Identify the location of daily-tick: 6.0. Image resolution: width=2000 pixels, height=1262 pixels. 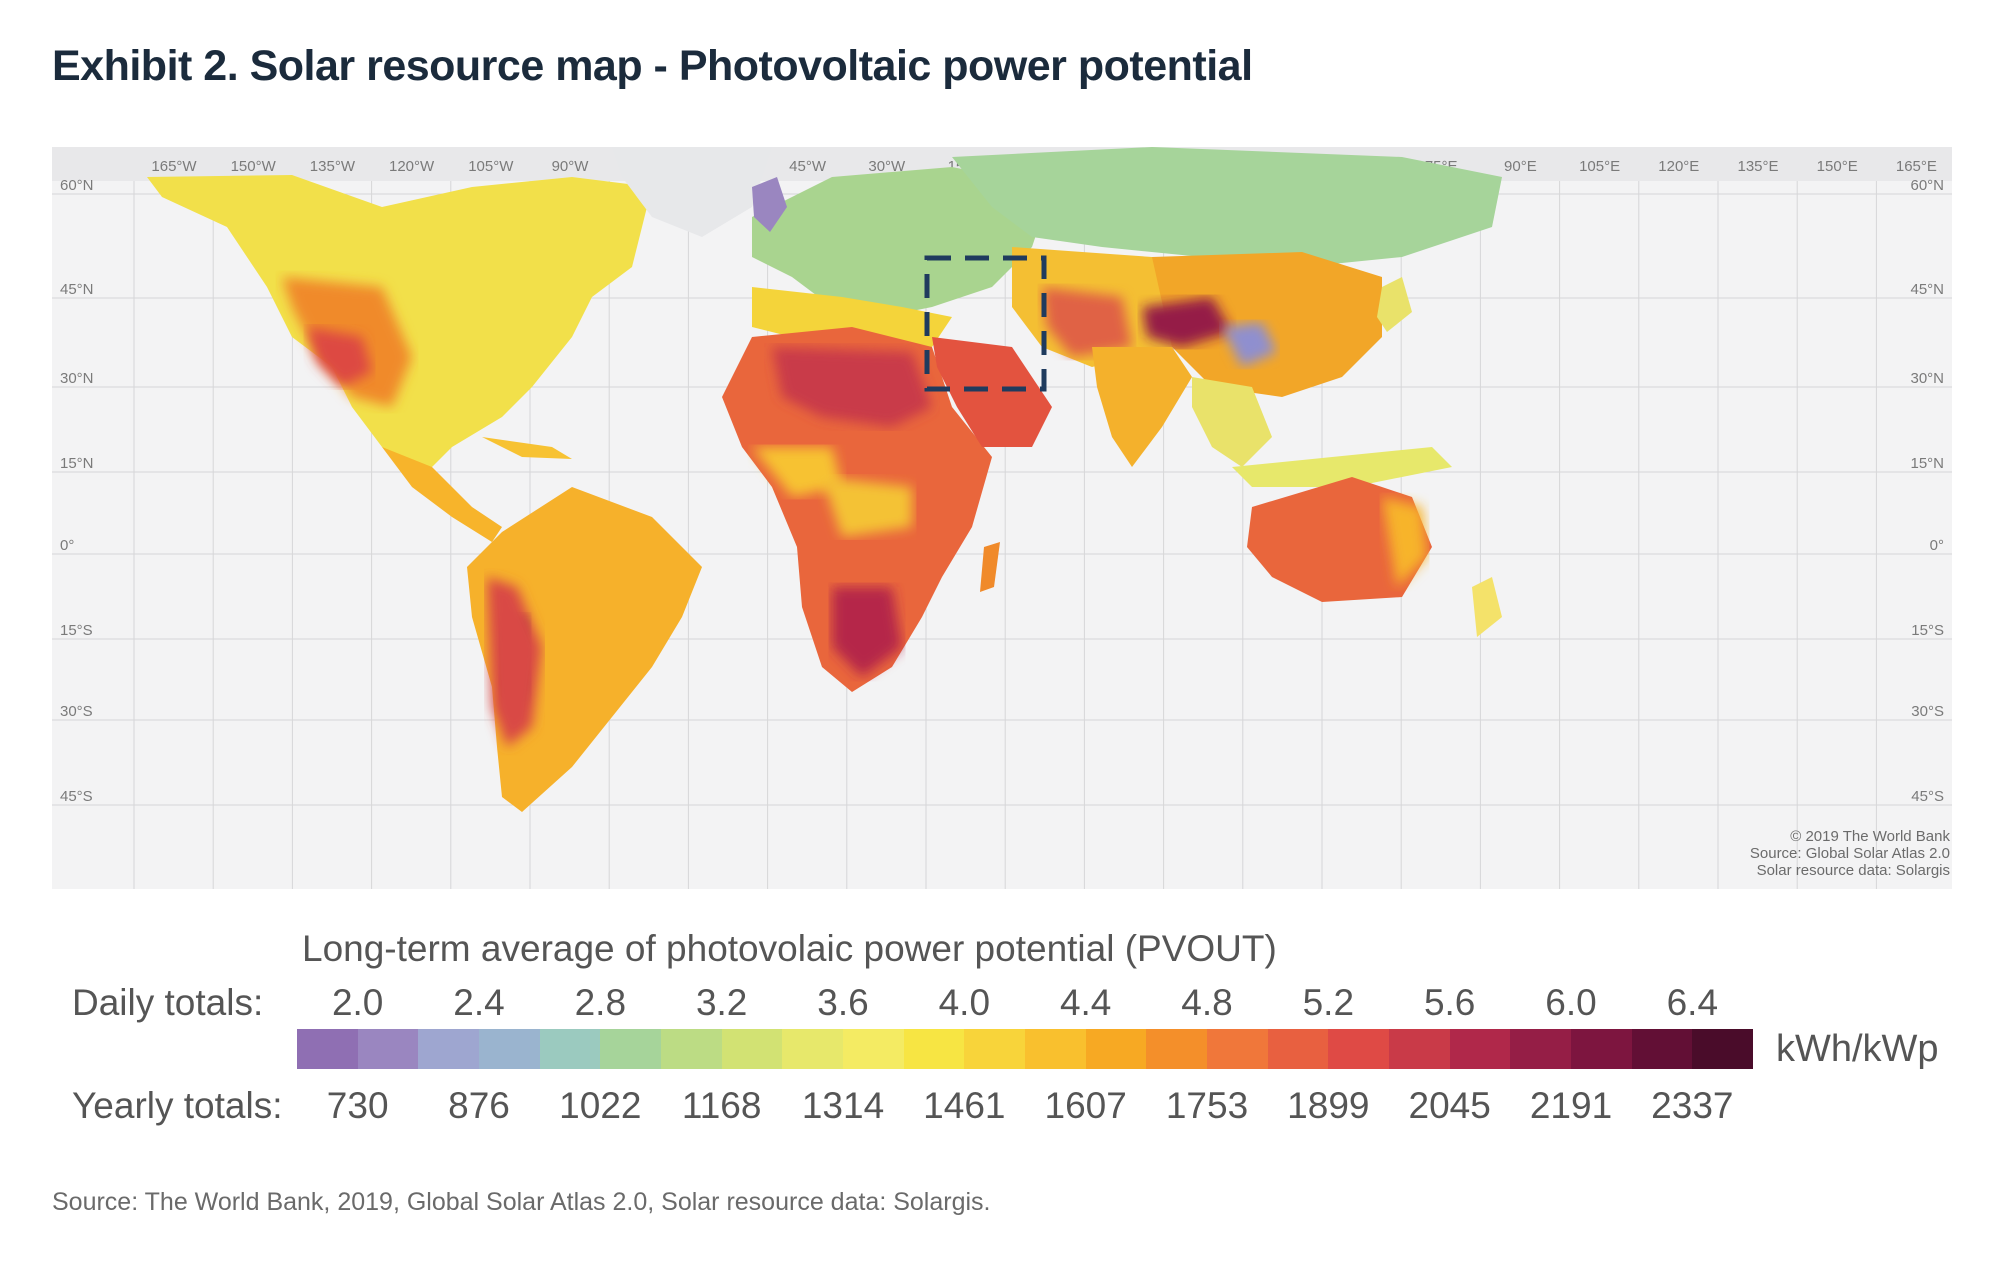
(1571, 1002).